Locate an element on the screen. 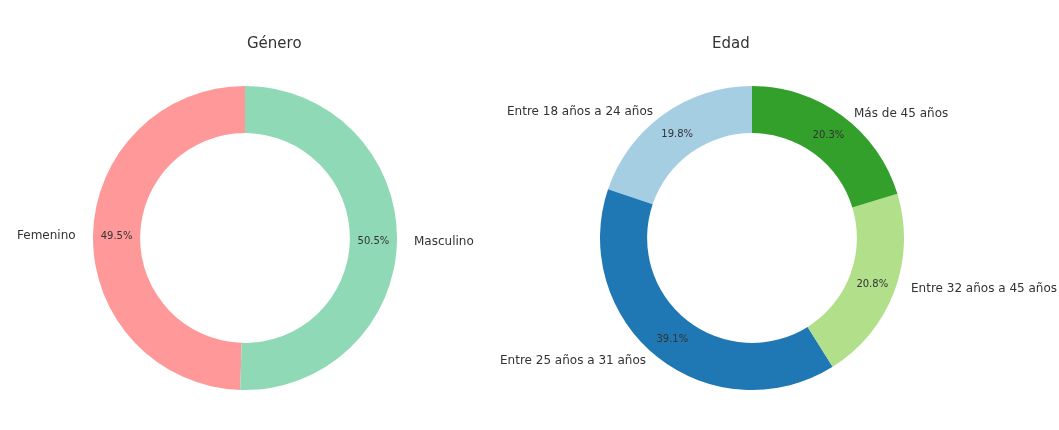  slice-label: Más de 45 años is located at coordinates (901, 113).